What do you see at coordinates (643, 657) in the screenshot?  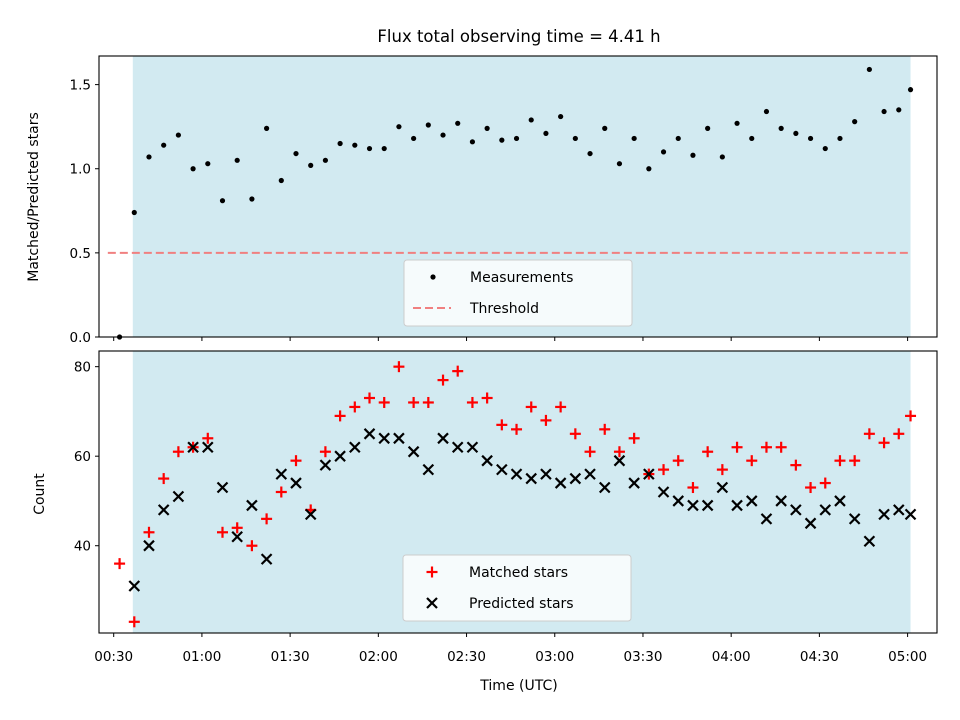 I see `bottom-xtick-label: 03:30` at bounding box center [643, 657].